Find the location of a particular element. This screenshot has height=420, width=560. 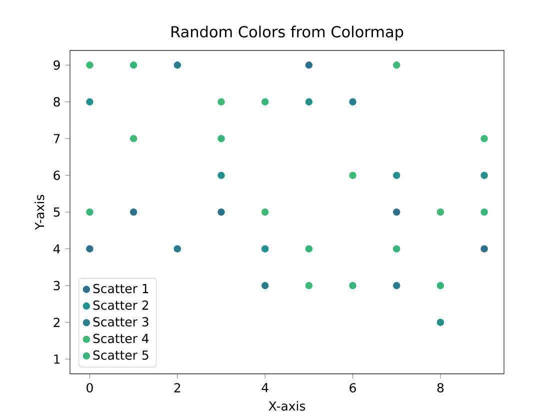

x-tick-label: 4 is located at coordinates (265, 387).